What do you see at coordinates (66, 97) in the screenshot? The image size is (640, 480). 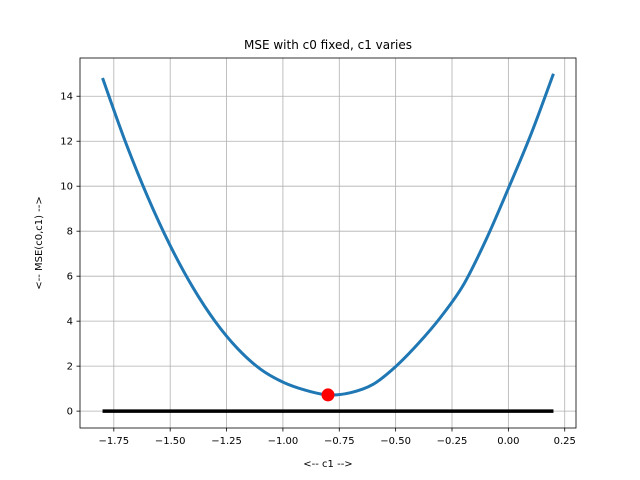 I see `y-tick-label: 14` at bounding box center [66, 97].